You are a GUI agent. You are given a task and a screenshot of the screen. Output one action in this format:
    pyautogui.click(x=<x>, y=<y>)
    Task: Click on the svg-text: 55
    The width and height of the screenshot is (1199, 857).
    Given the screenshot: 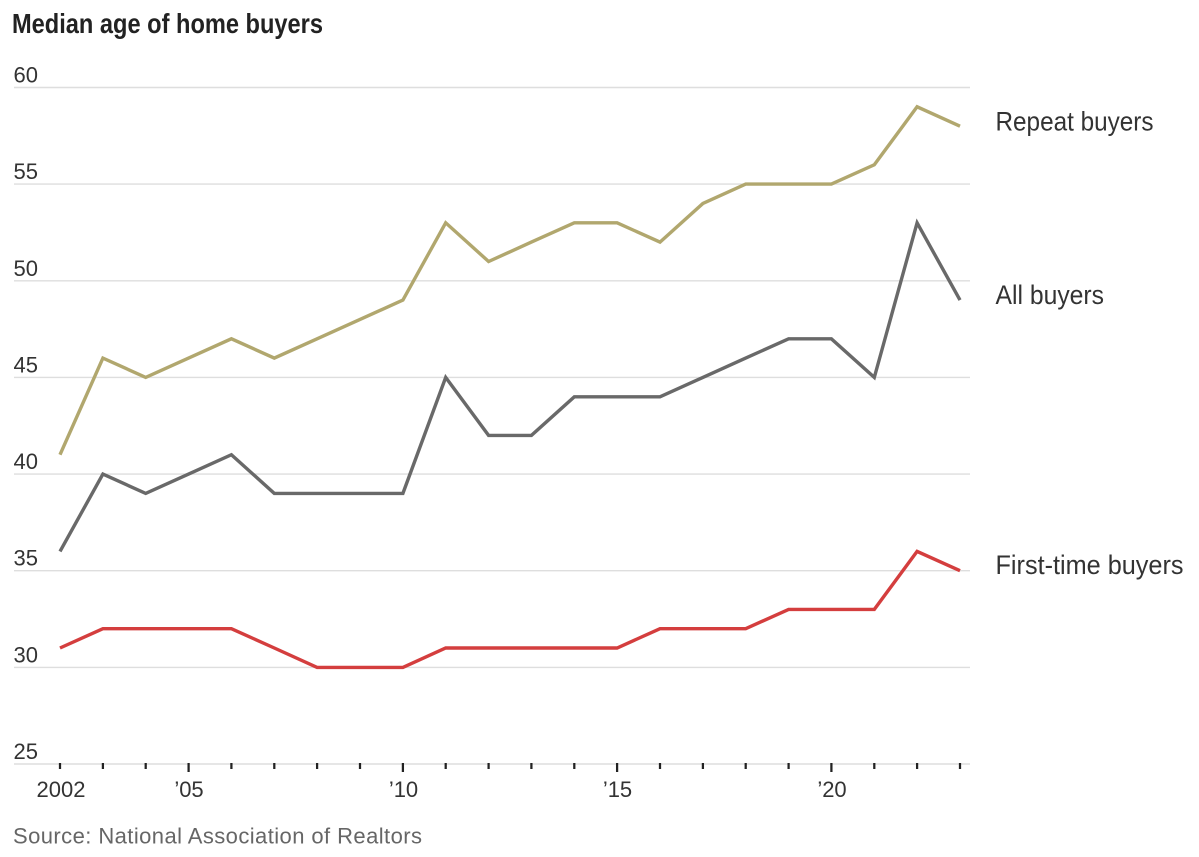 What is the action you would take?
    pyautogui.click(x=26, y=171)
    